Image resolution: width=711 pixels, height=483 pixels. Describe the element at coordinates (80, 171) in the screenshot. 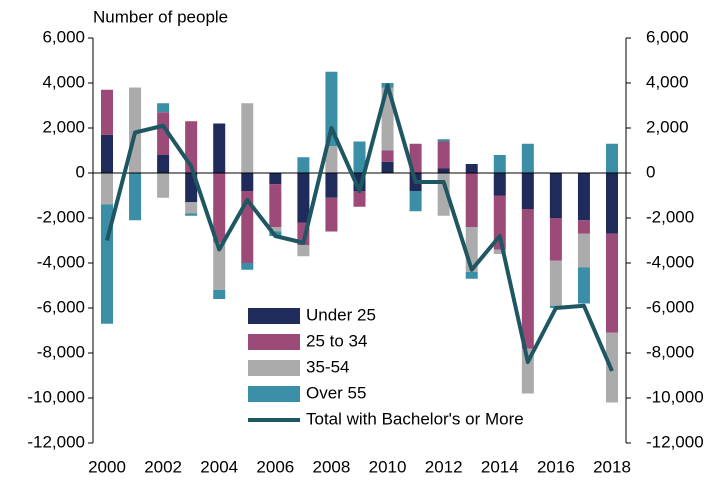

I see `y-tick-label: 0` at that location.